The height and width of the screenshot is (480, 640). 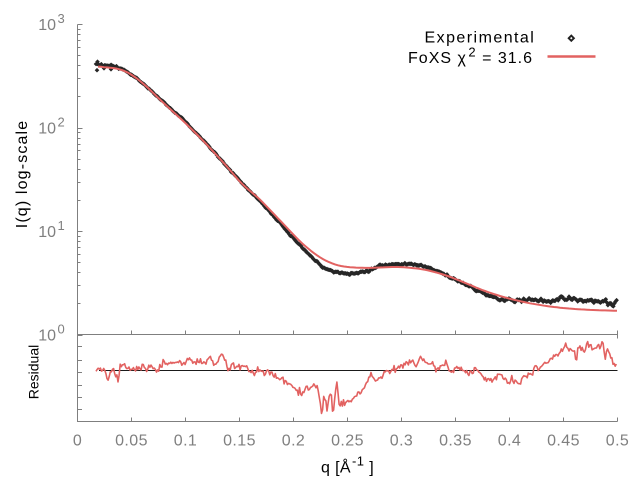 I want to click on svg-text: Experimental, so click(x=480, y=38).